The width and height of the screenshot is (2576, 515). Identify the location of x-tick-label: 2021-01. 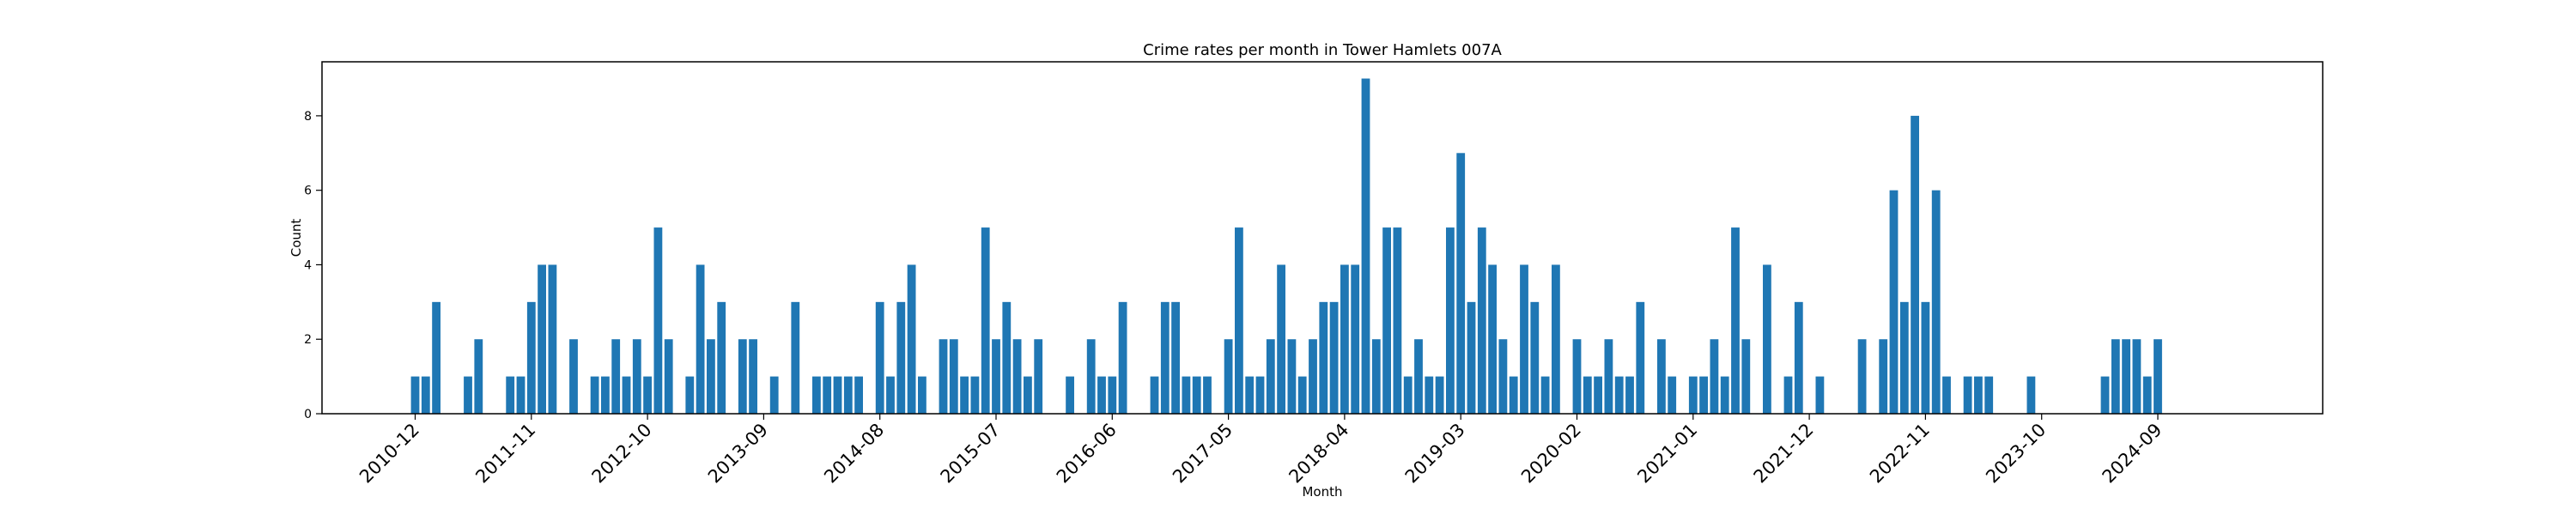
(1667, 454).